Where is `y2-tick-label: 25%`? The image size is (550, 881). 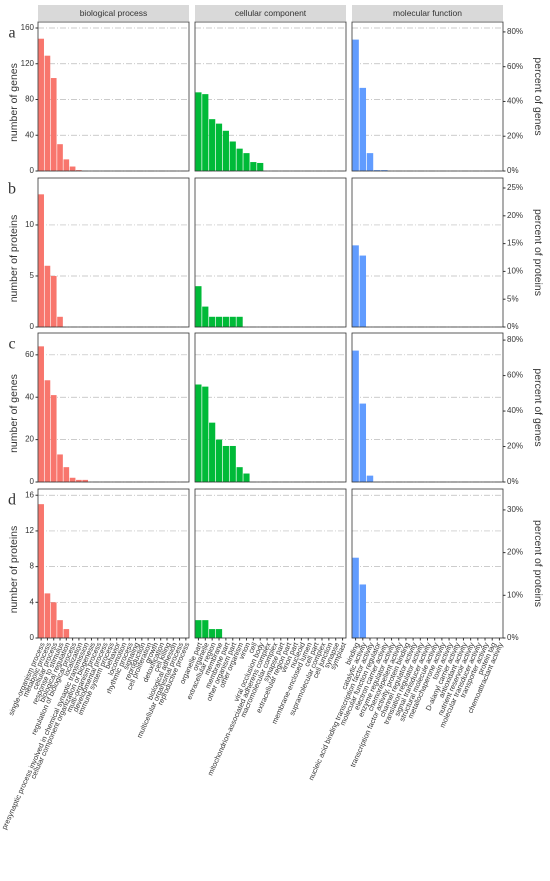 y2-tick-label: 25% is located at coordinates (515, 187).